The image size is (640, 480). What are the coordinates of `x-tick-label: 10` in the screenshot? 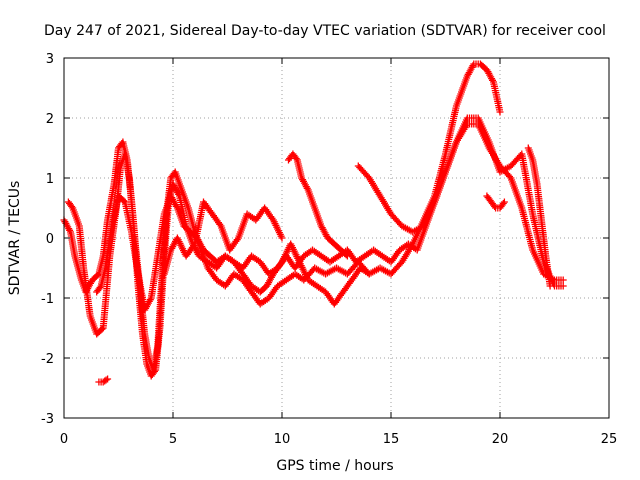 It's located at (282, 439).